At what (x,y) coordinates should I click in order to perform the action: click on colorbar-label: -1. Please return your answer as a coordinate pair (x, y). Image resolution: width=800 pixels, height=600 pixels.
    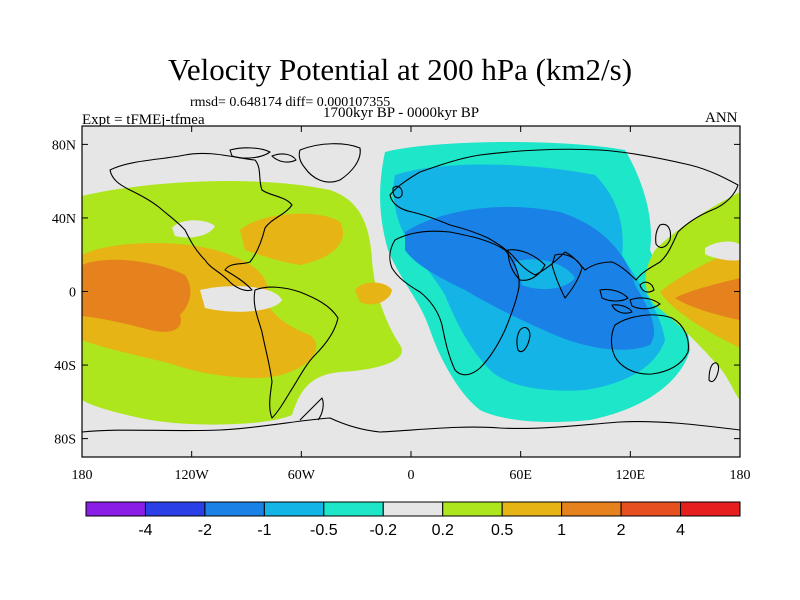
    Looking at the image, I should click on (264, 530).